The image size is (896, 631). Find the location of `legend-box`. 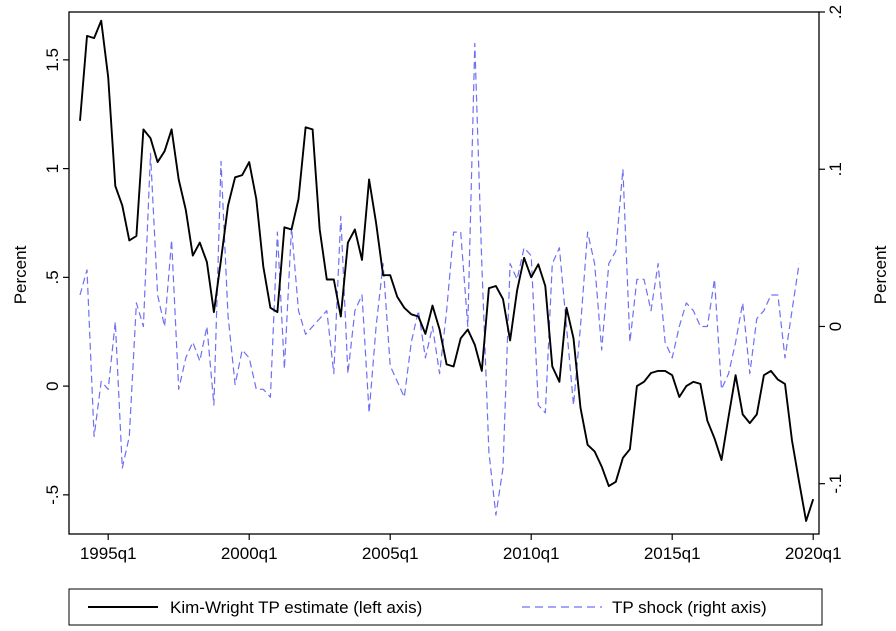

legend-box is located at coordinates (445, 607).